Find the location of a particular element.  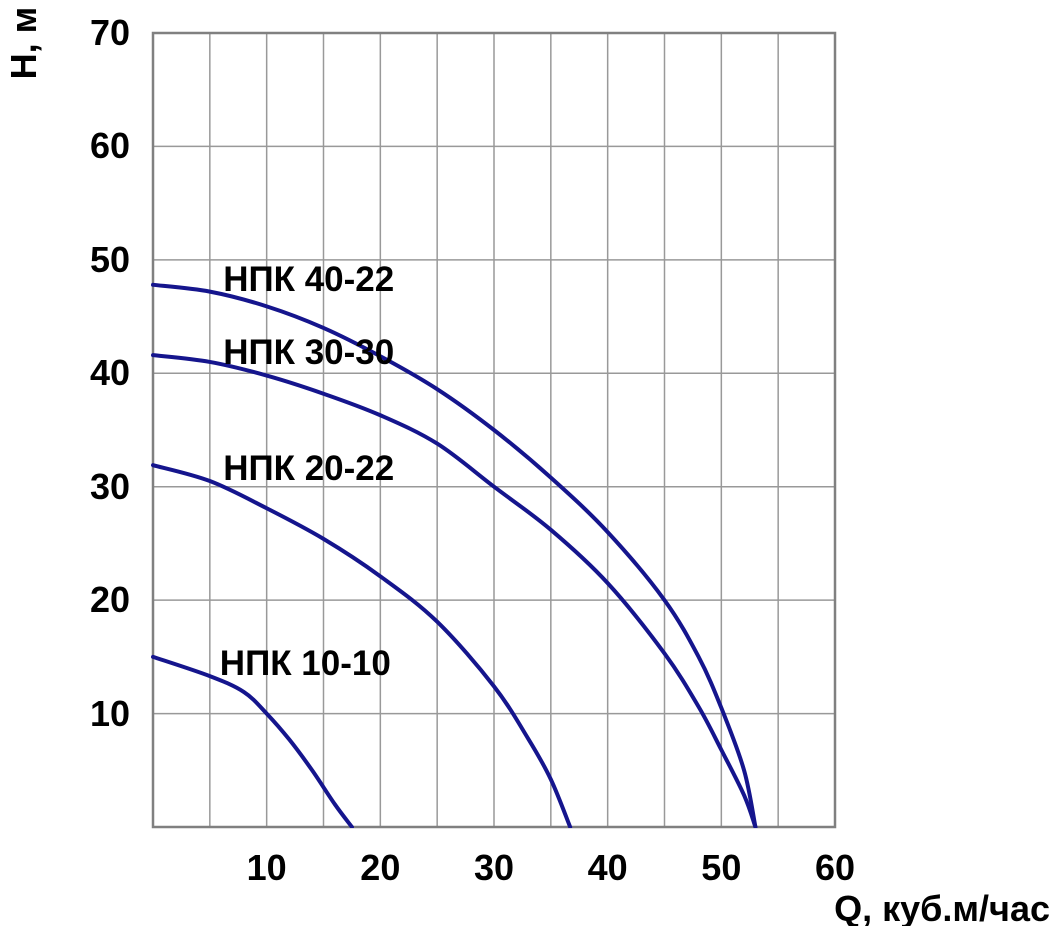

y-tick-label: 10 is located at coordinates (109, 713).